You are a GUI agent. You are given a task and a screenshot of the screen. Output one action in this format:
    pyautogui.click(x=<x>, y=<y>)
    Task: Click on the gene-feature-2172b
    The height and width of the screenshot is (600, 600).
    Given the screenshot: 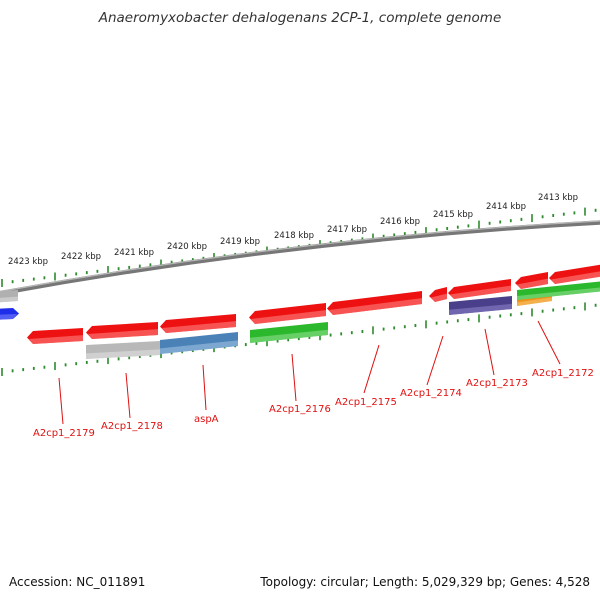 What is the action you would take?
    pyautogui.click(x=574, y=274)
    